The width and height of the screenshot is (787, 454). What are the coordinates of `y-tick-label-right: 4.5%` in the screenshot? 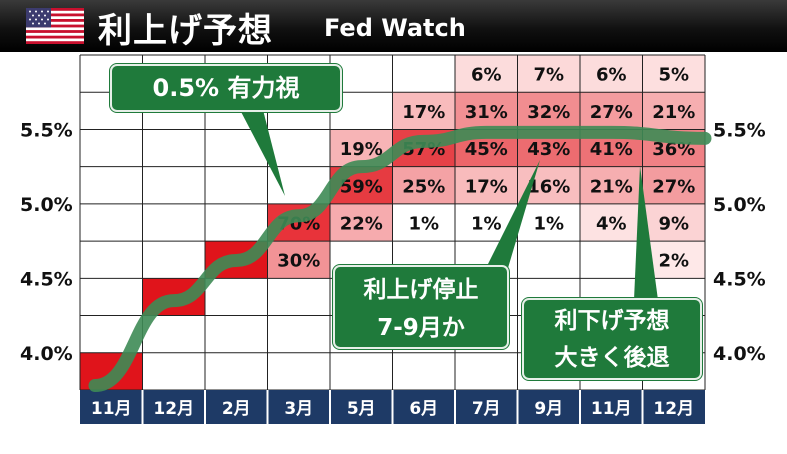 It's located at (739, 279).